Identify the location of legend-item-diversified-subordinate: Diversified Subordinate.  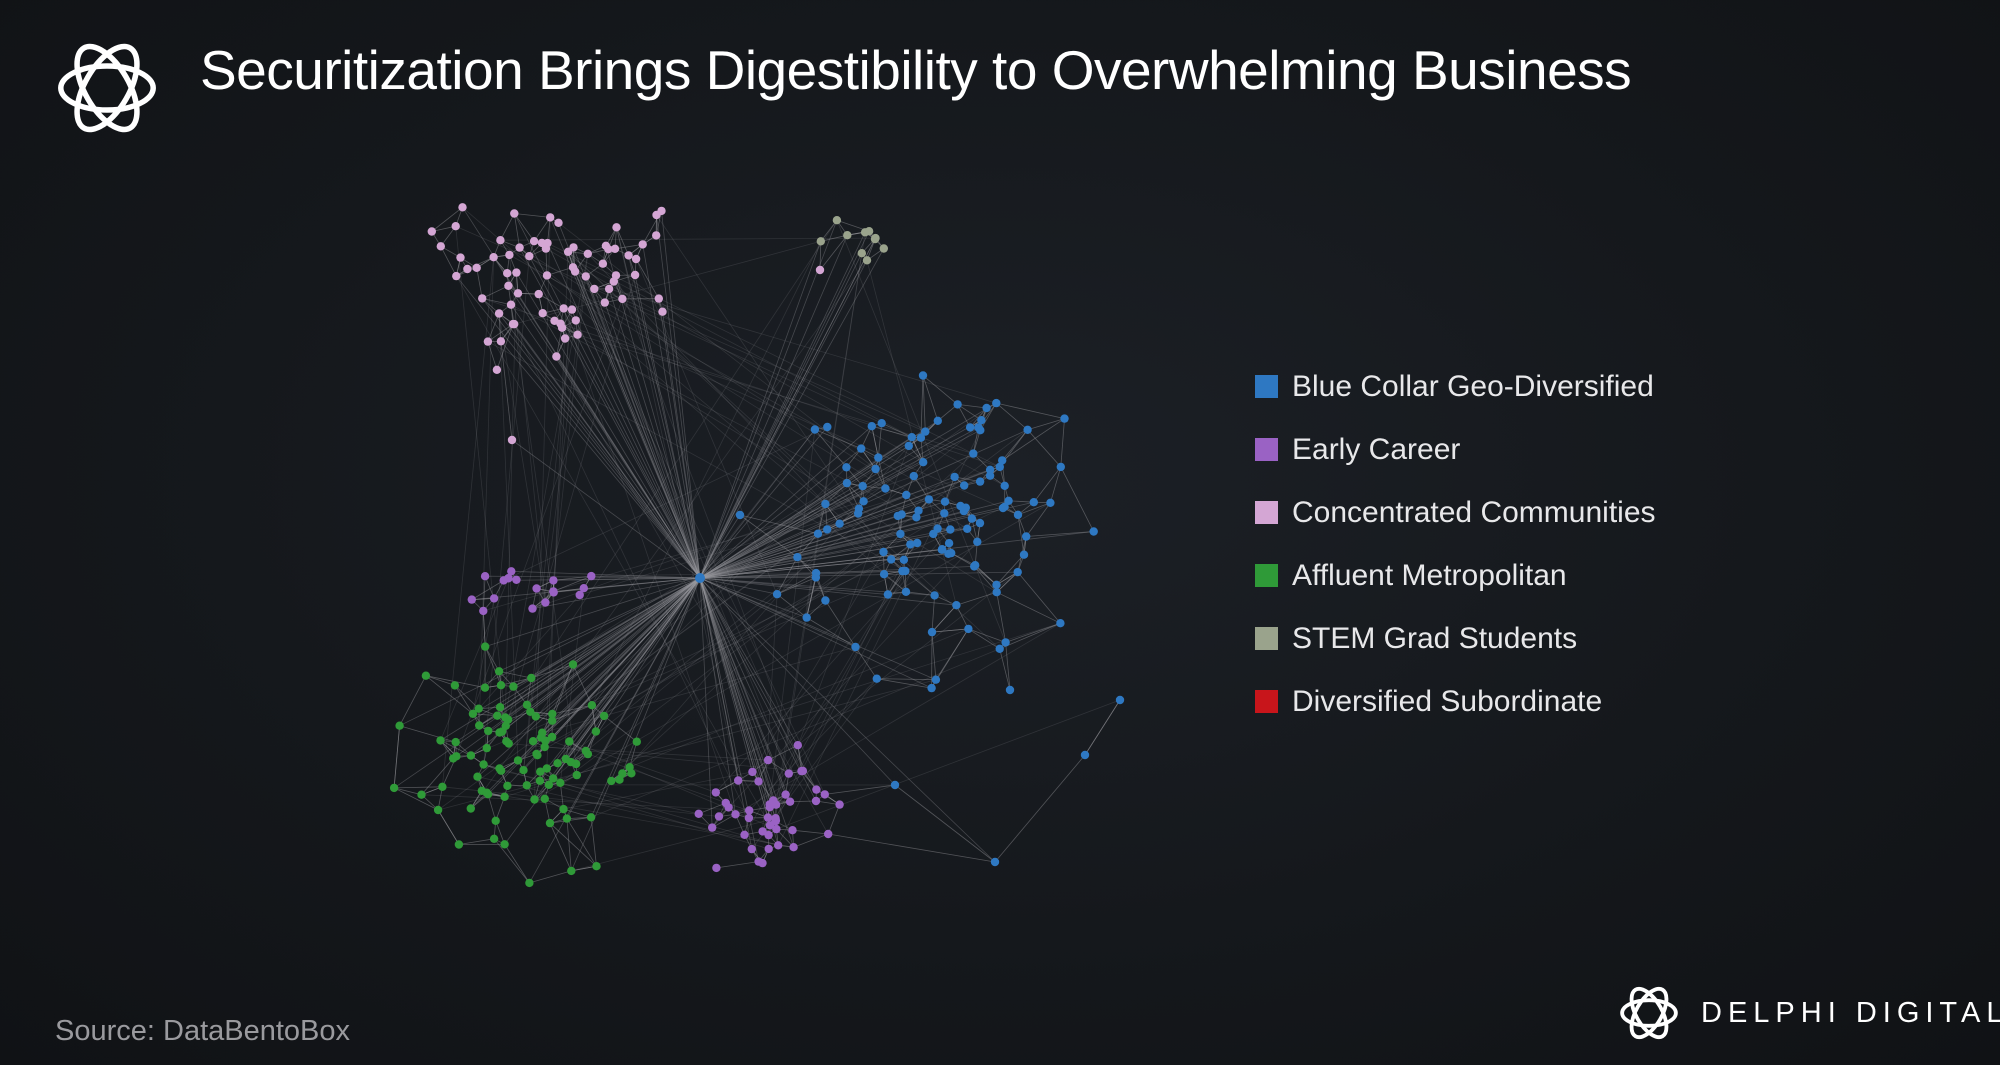
(1455, 701).